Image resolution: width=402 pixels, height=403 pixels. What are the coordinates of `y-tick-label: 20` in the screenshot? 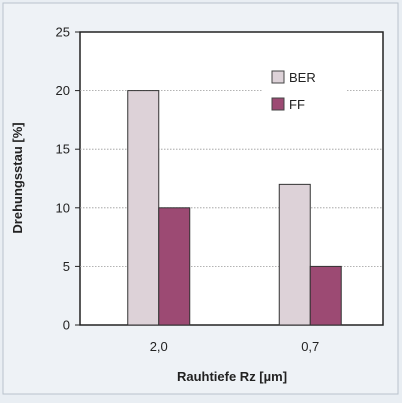 It's located at (63, 90).